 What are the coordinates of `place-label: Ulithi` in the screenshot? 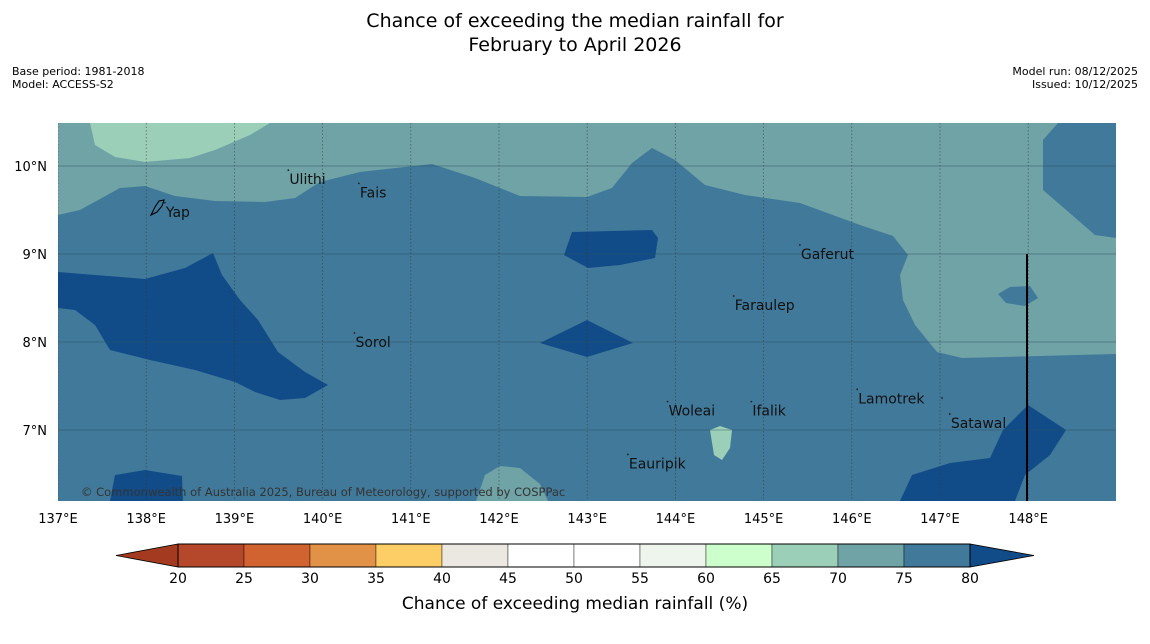 It's located at (307, 180).